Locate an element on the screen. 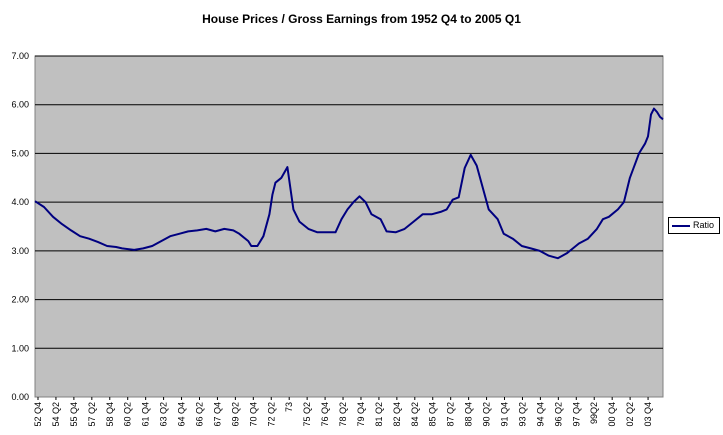  x-tick-label: 60 Q2 is located at coordinates (128, 414).